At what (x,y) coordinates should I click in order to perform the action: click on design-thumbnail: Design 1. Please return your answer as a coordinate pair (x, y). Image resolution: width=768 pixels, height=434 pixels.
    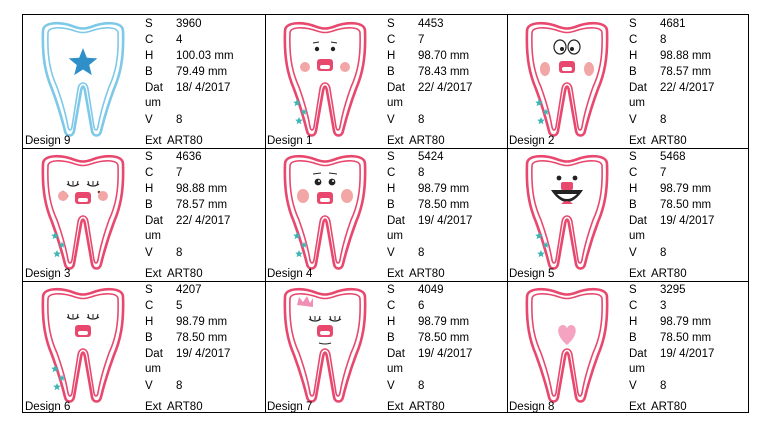
    Looking at the image, I should click on (325, 81).